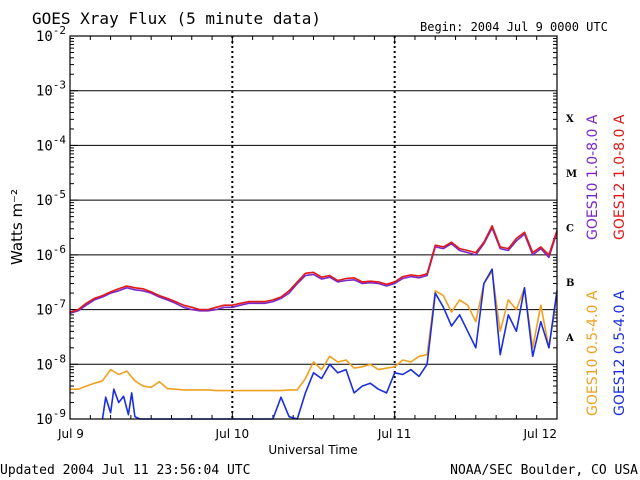 The height and width of the screenshot is (480, 640). I want to click on legend-item: GOES10 0.5-4.0 A, so click(593, 353).